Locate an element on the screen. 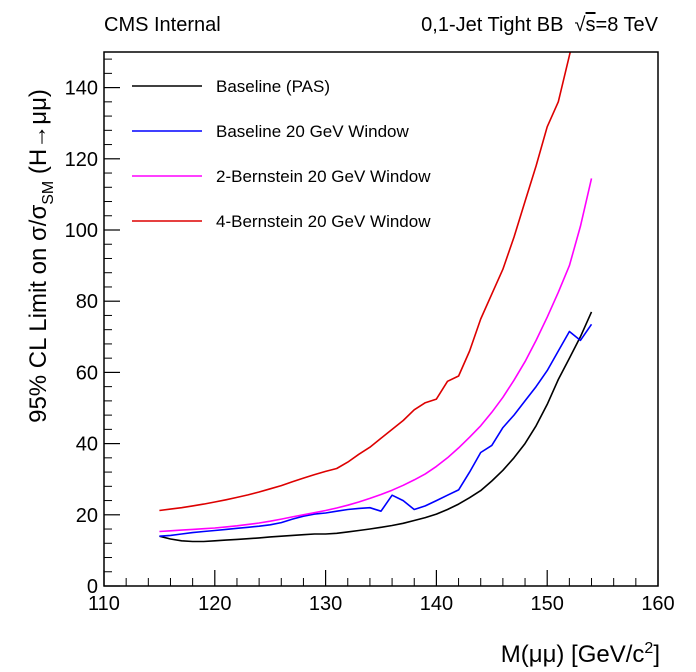 The width and height of the screenshot is (696, 672). y-tick-label: 120 is located at coordinates (81, 160).